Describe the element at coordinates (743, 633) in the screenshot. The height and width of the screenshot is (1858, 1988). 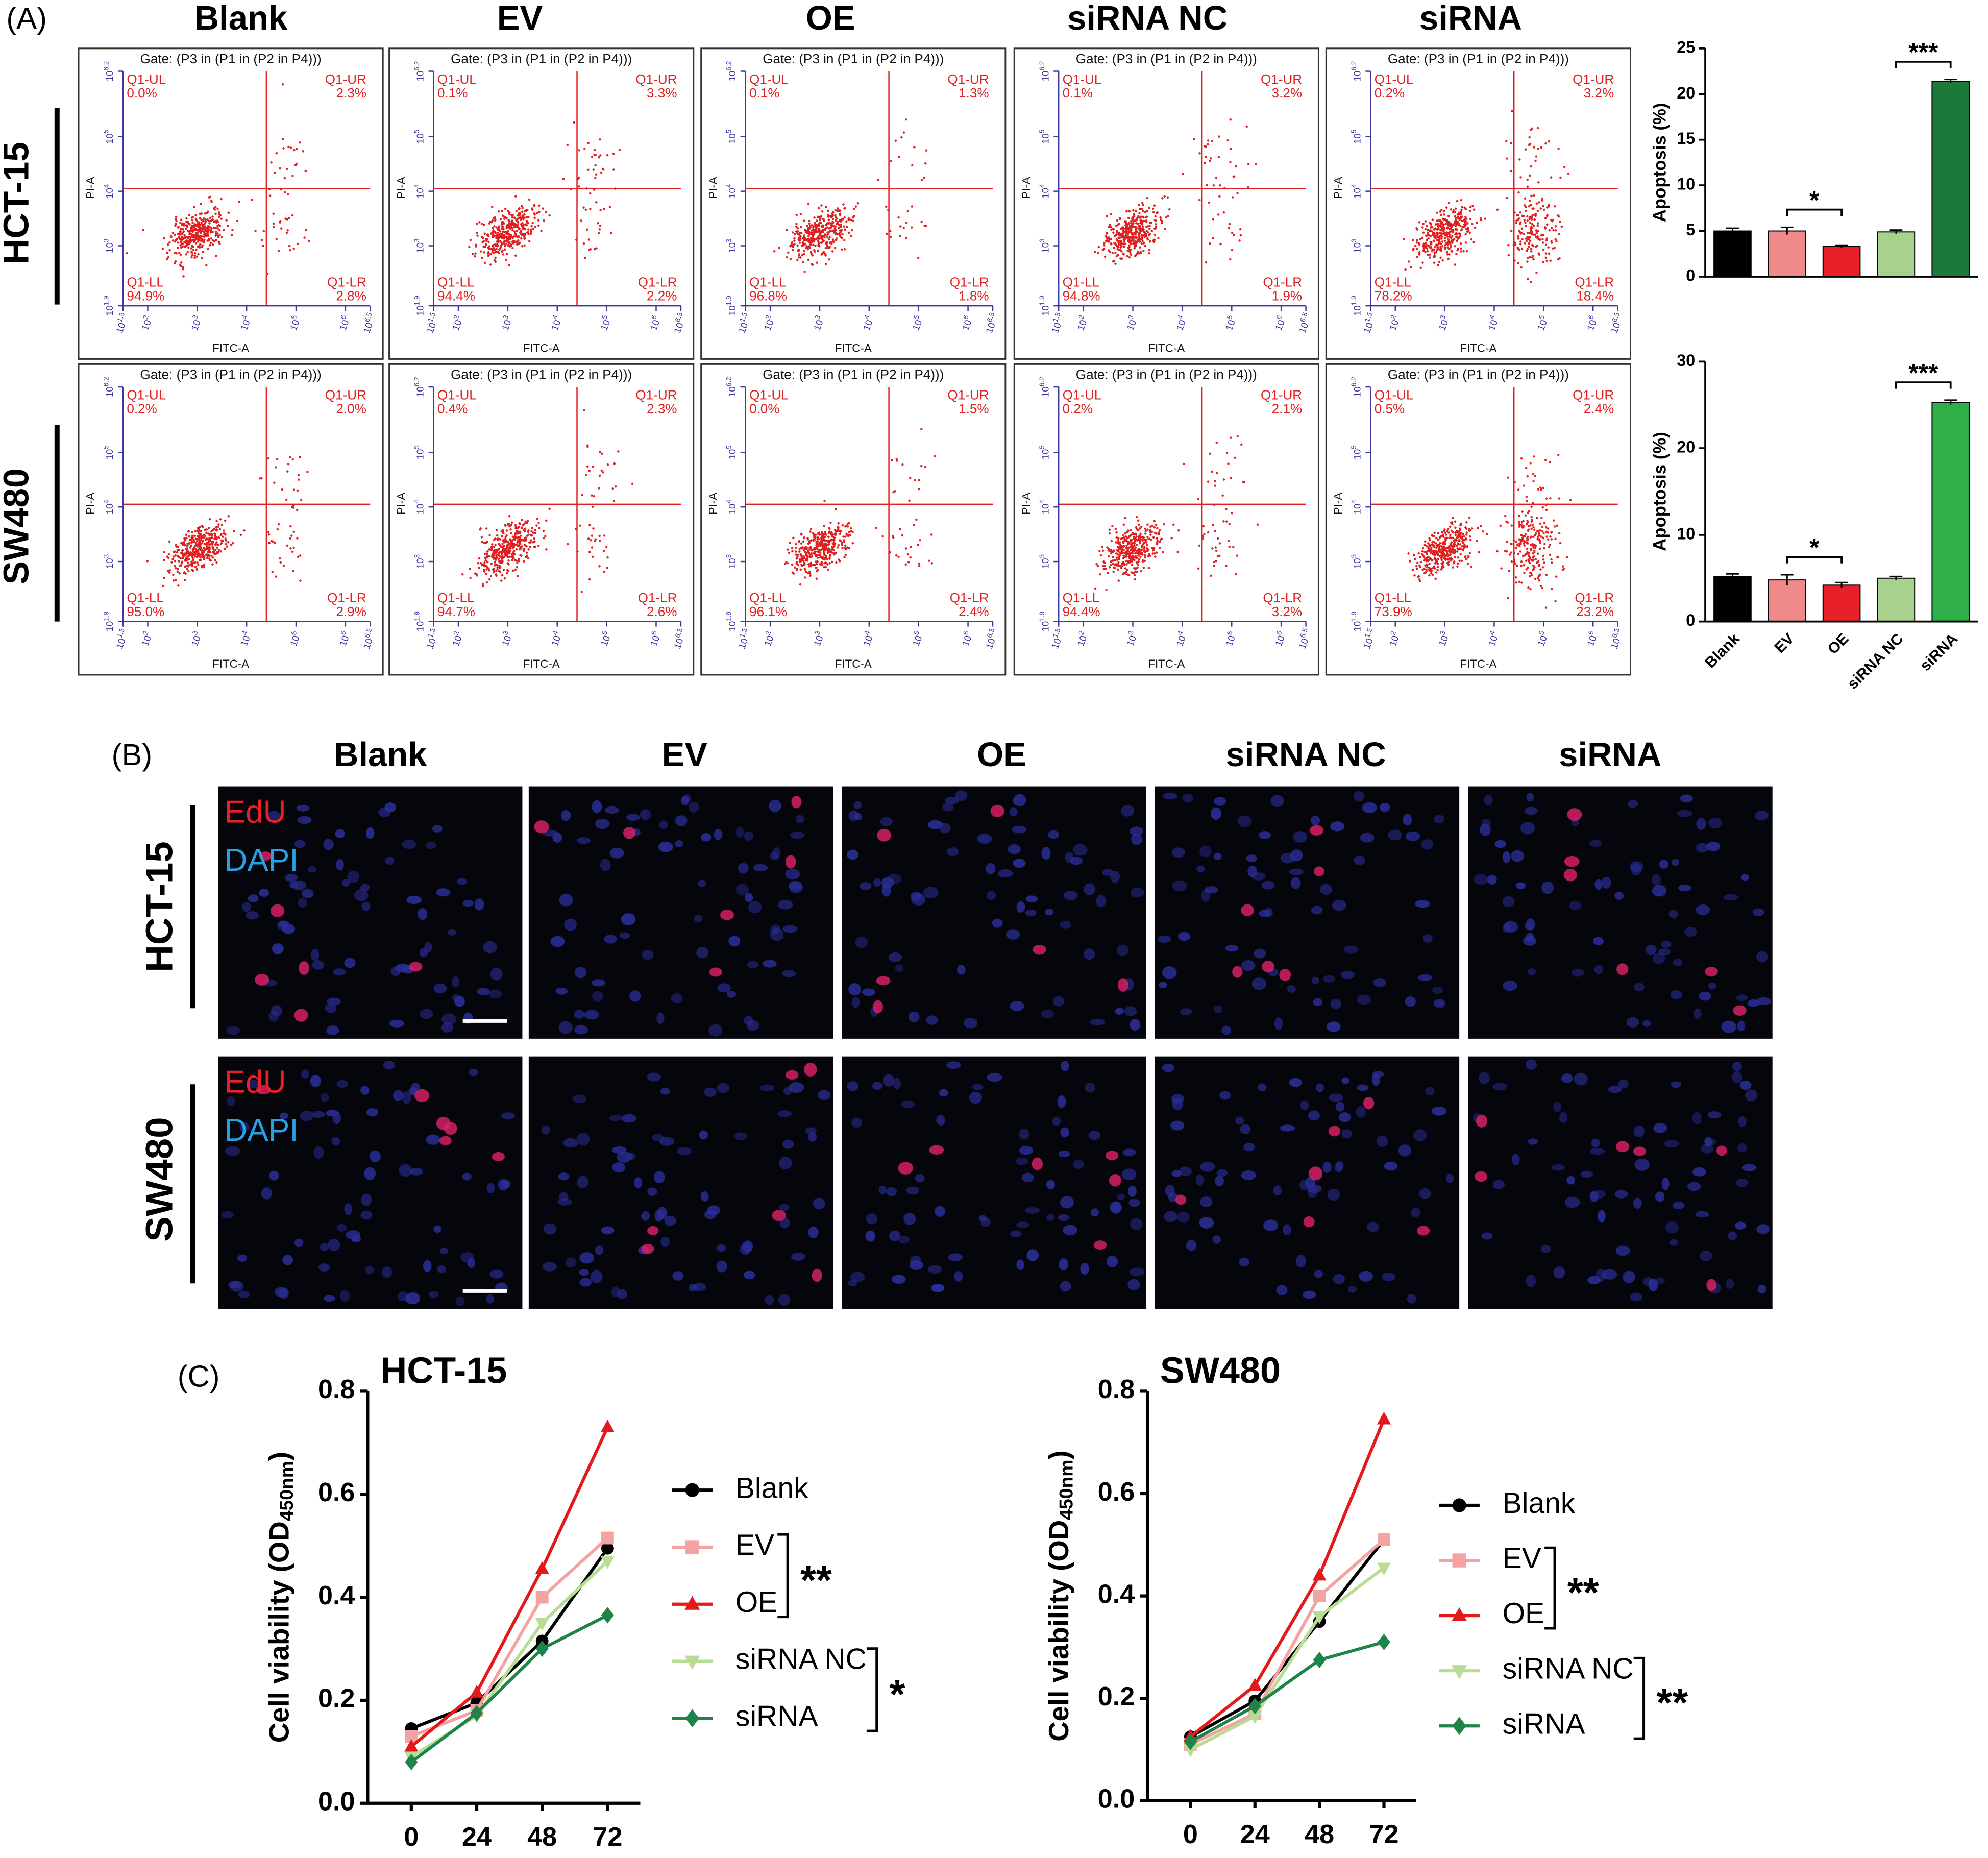
I see `tick-exponent: 1.5` at that location.